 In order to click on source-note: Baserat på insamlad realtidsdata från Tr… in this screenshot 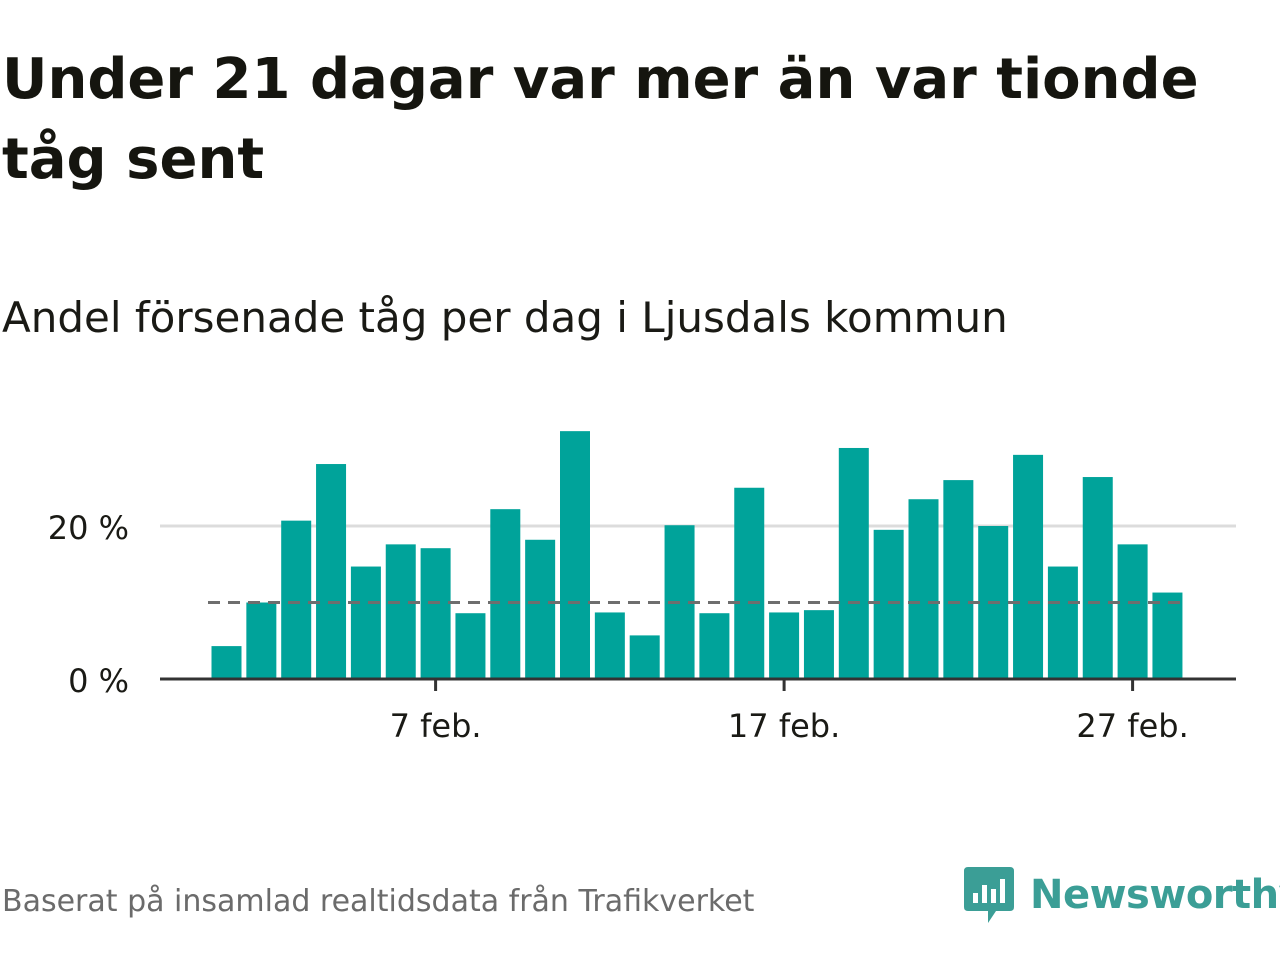, I will do `click(378, 901)`.